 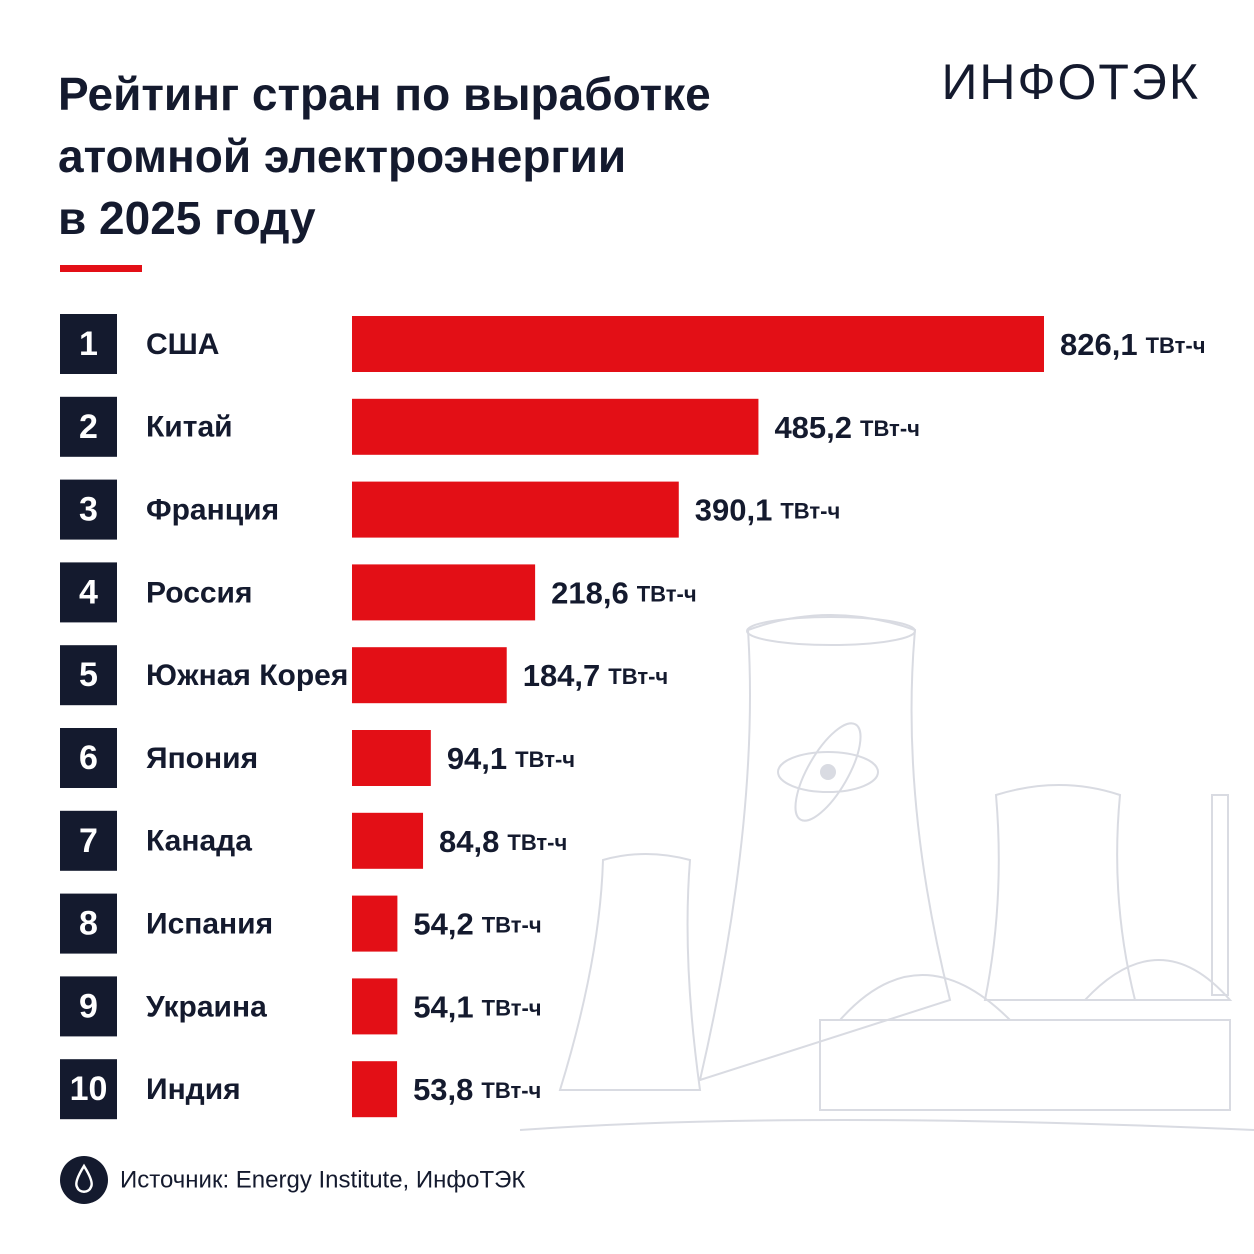 I want to click on value-number: 53,8, so click(x=443, y=1089).